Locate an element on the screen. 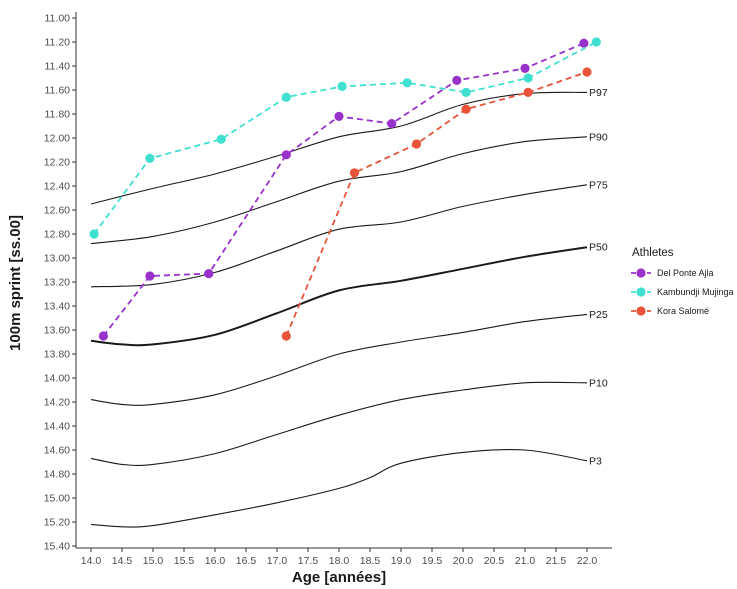 The image size is (737, 589). y-tick-label: 13.40 is located at coordinates (57, 307).